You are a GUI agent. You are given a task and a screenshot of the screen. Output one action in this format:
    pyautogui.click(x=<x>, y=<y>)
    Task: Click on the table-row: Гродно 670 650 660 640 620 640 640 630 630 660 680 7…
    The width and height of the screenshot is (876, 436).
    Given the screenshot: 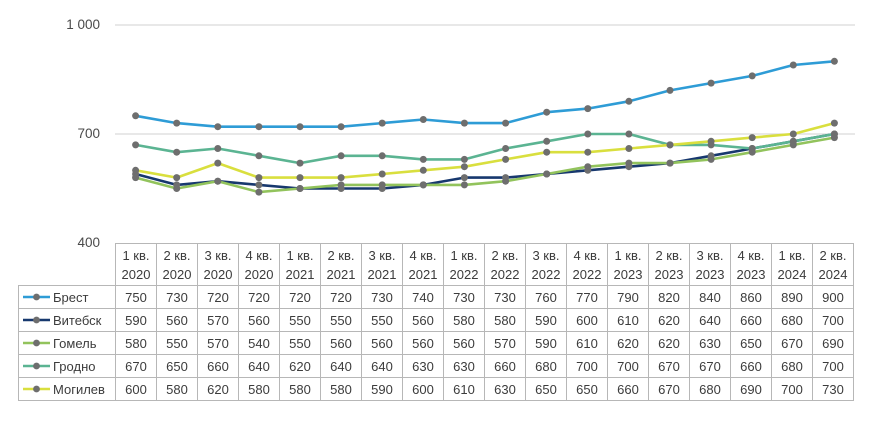 What is the action you would take?
    pyautogui.click(x=436, y=366)
    